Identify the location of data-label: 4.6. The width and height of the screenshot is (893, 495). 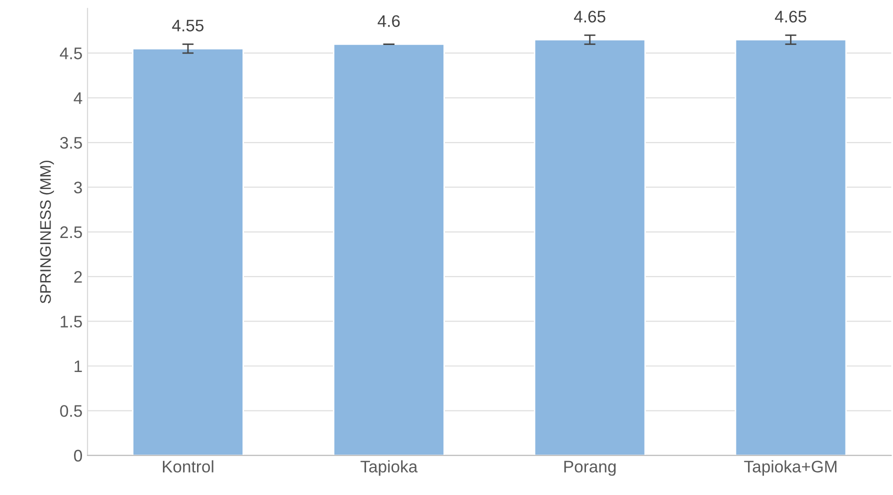
(389, 21).